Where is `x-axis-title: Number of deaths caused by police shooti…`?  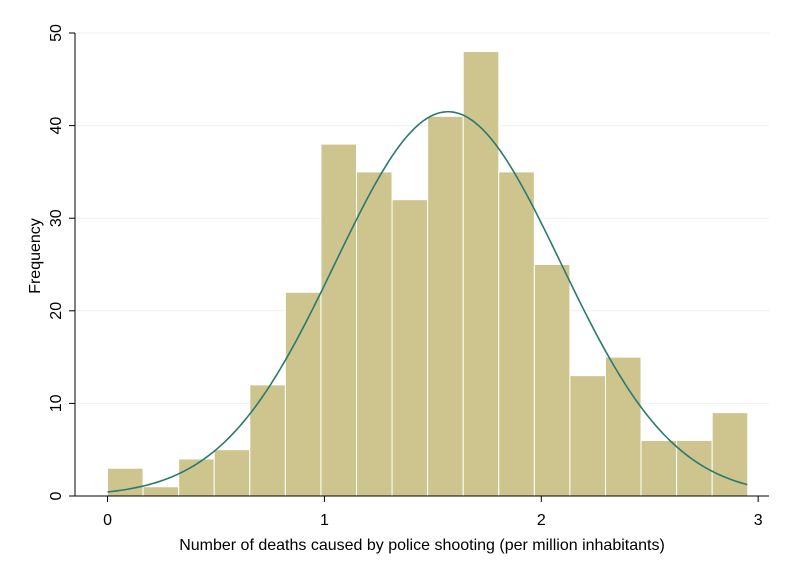 x-axis-title: Number of deaths caused by police shooti… is located at coordinates (422, 545).